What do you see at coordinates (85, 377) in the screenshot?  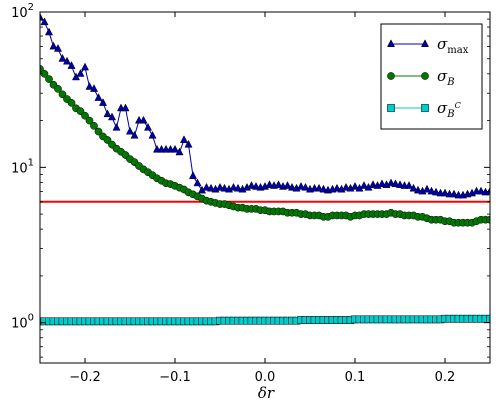 I see `x-tick-label: −0.2` at bounding box center [85, 377].